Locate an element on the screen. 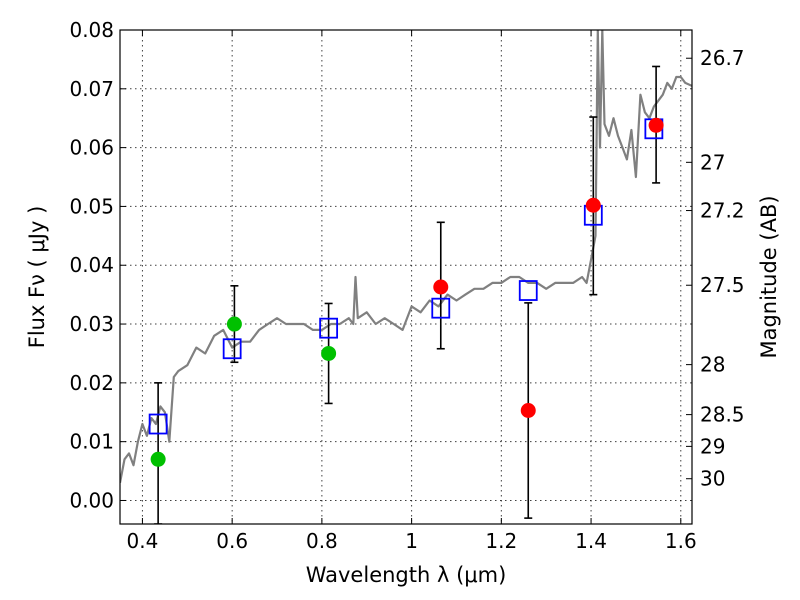  x-axis-title: Wavelength λ (μm) is located at coordinates (406, 575).